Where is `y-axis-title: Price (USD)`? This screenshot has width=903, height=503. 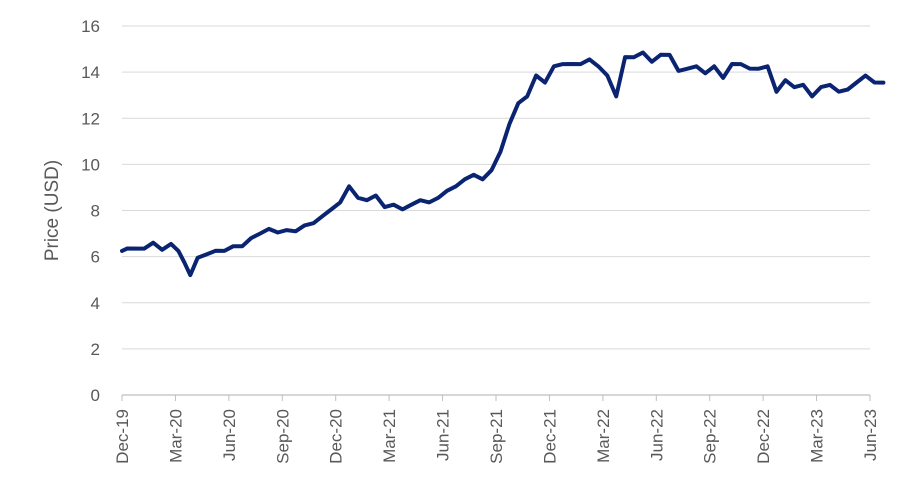 y-axis-title: Price (USD) is located at coordinates (52, 210).